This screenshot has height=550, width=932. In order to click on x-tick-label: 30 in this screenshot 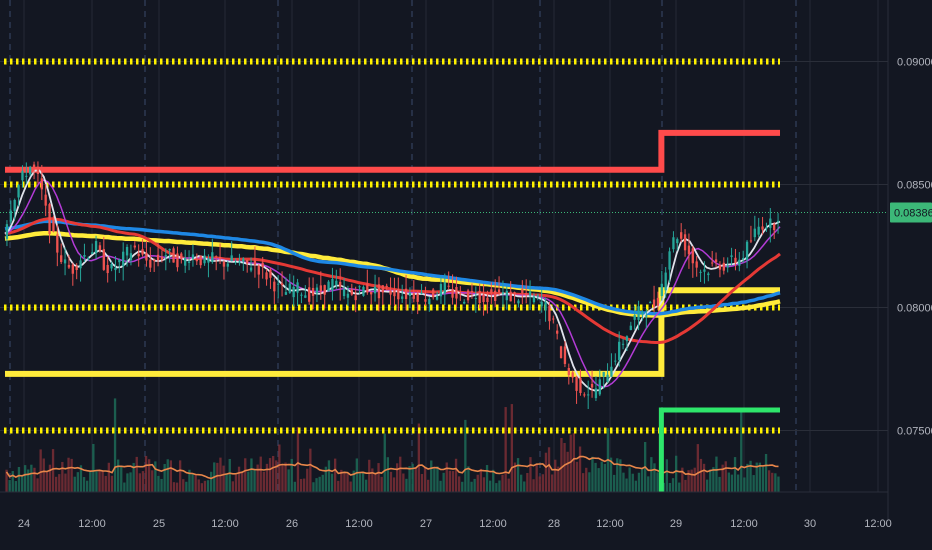, I will do `click(810, 524)`.